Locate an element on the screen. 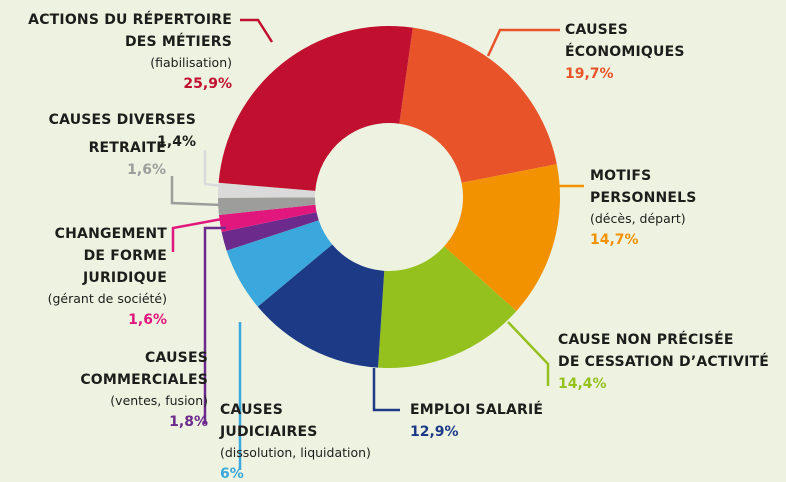  value-label: 19,7% is located at coordinates (589, 74).